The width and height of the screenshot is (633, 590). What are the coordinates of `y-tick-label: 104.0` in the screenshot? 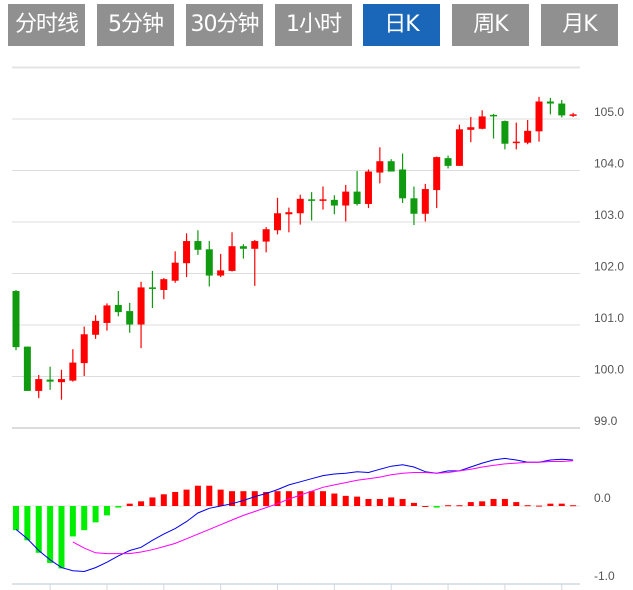 It's located at (609, 164).